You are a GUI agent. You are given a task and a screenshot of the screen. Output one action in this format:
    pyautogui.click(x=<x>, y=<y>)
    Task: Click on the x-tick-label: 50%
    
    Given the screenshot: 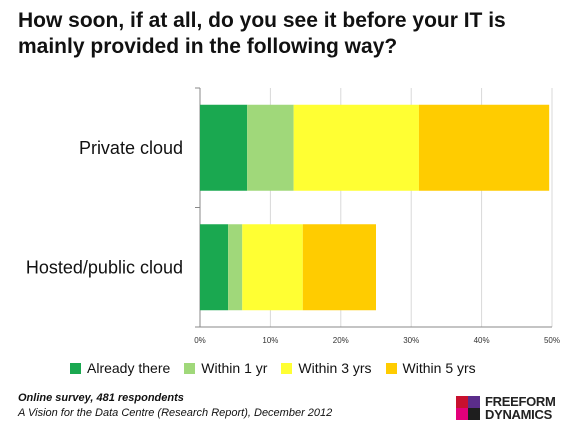 What is the action you would take?
    pyautogui.click(x=552, y=340)
    